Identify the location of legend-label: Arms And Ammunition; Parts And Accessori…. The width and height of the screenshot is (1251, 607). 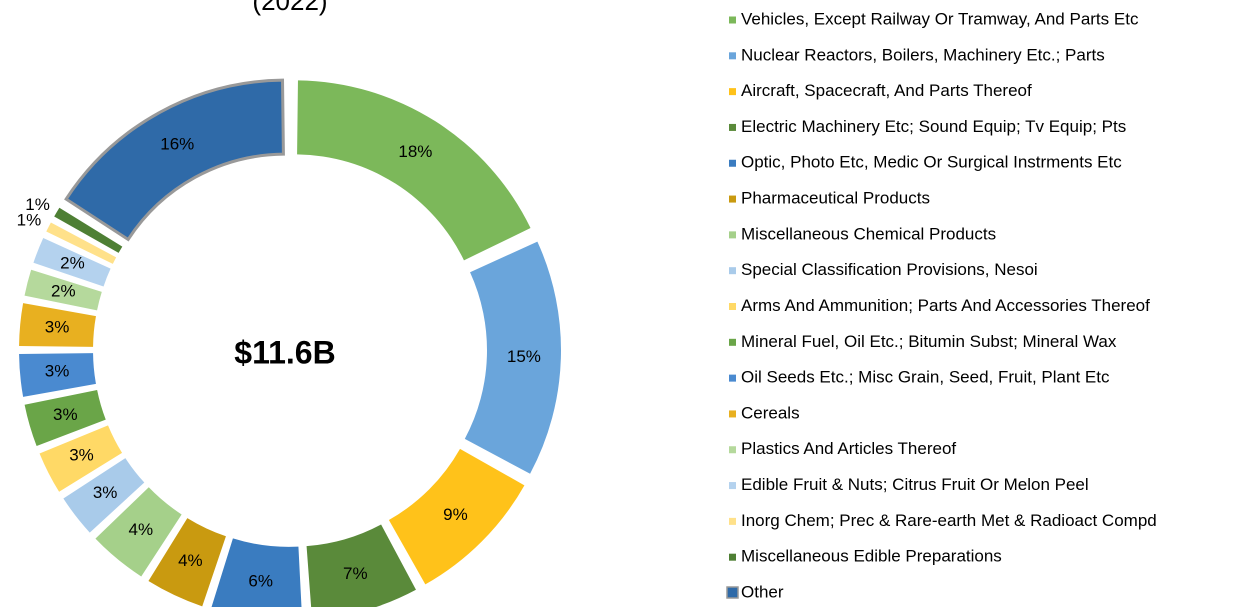
(945, 305).